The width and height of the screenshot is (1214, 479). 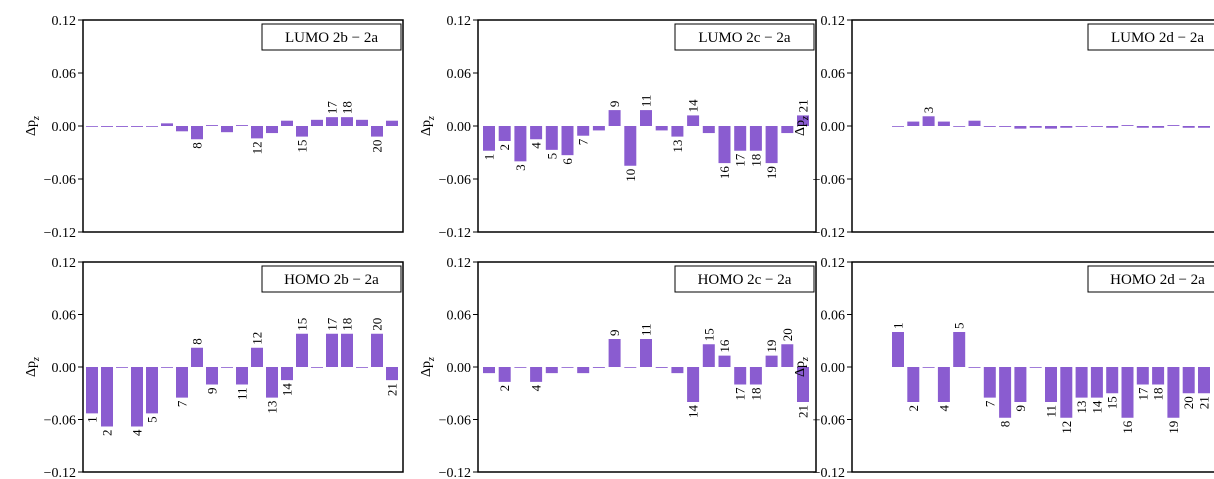 I want to click on bar-label: 12, so click(x=1066, y=427).